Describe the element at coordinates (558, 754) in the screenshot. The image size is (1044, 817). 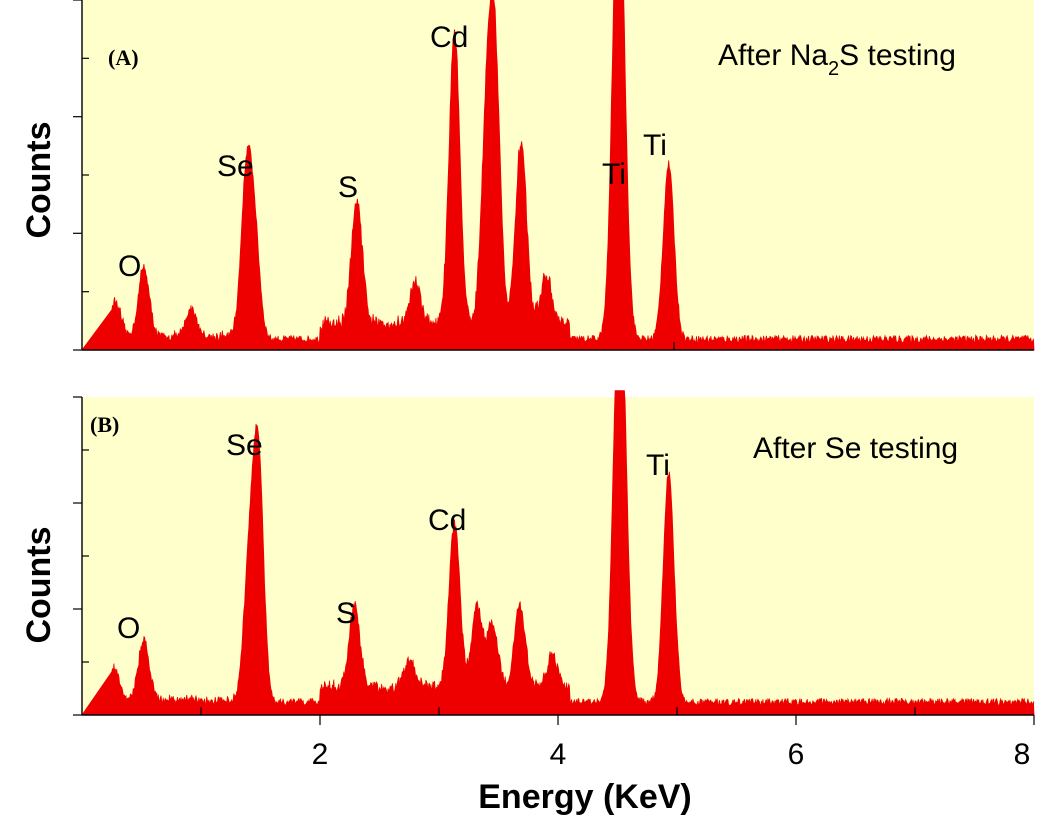
I see `x-tick-label: 4` at that location.